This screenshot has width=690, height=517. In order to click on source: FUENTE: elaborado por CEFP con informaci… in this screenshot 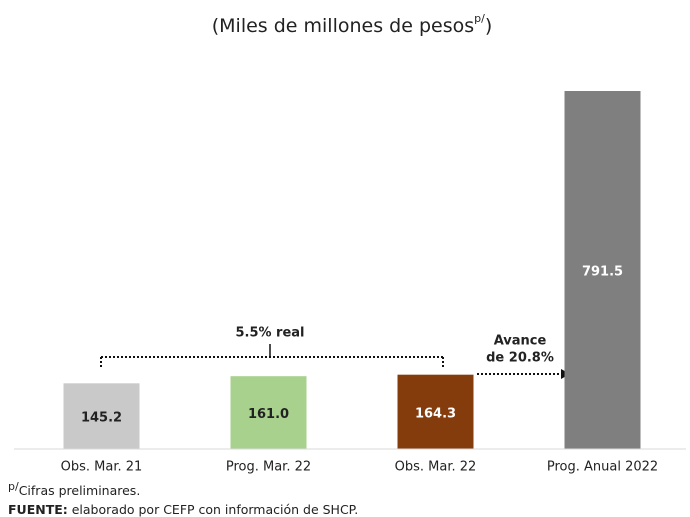, I will do `click(183, 509)`.